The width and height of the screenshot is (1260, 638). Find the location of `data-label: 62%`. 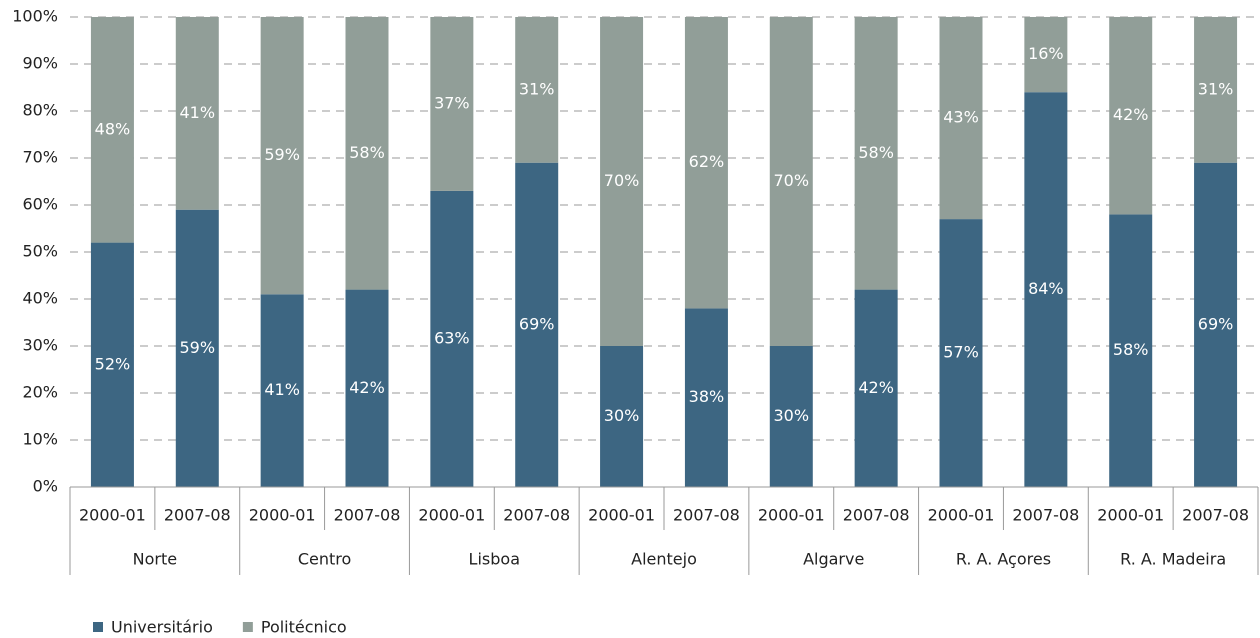

data-label: 62% is located at coordinates (707, 161).